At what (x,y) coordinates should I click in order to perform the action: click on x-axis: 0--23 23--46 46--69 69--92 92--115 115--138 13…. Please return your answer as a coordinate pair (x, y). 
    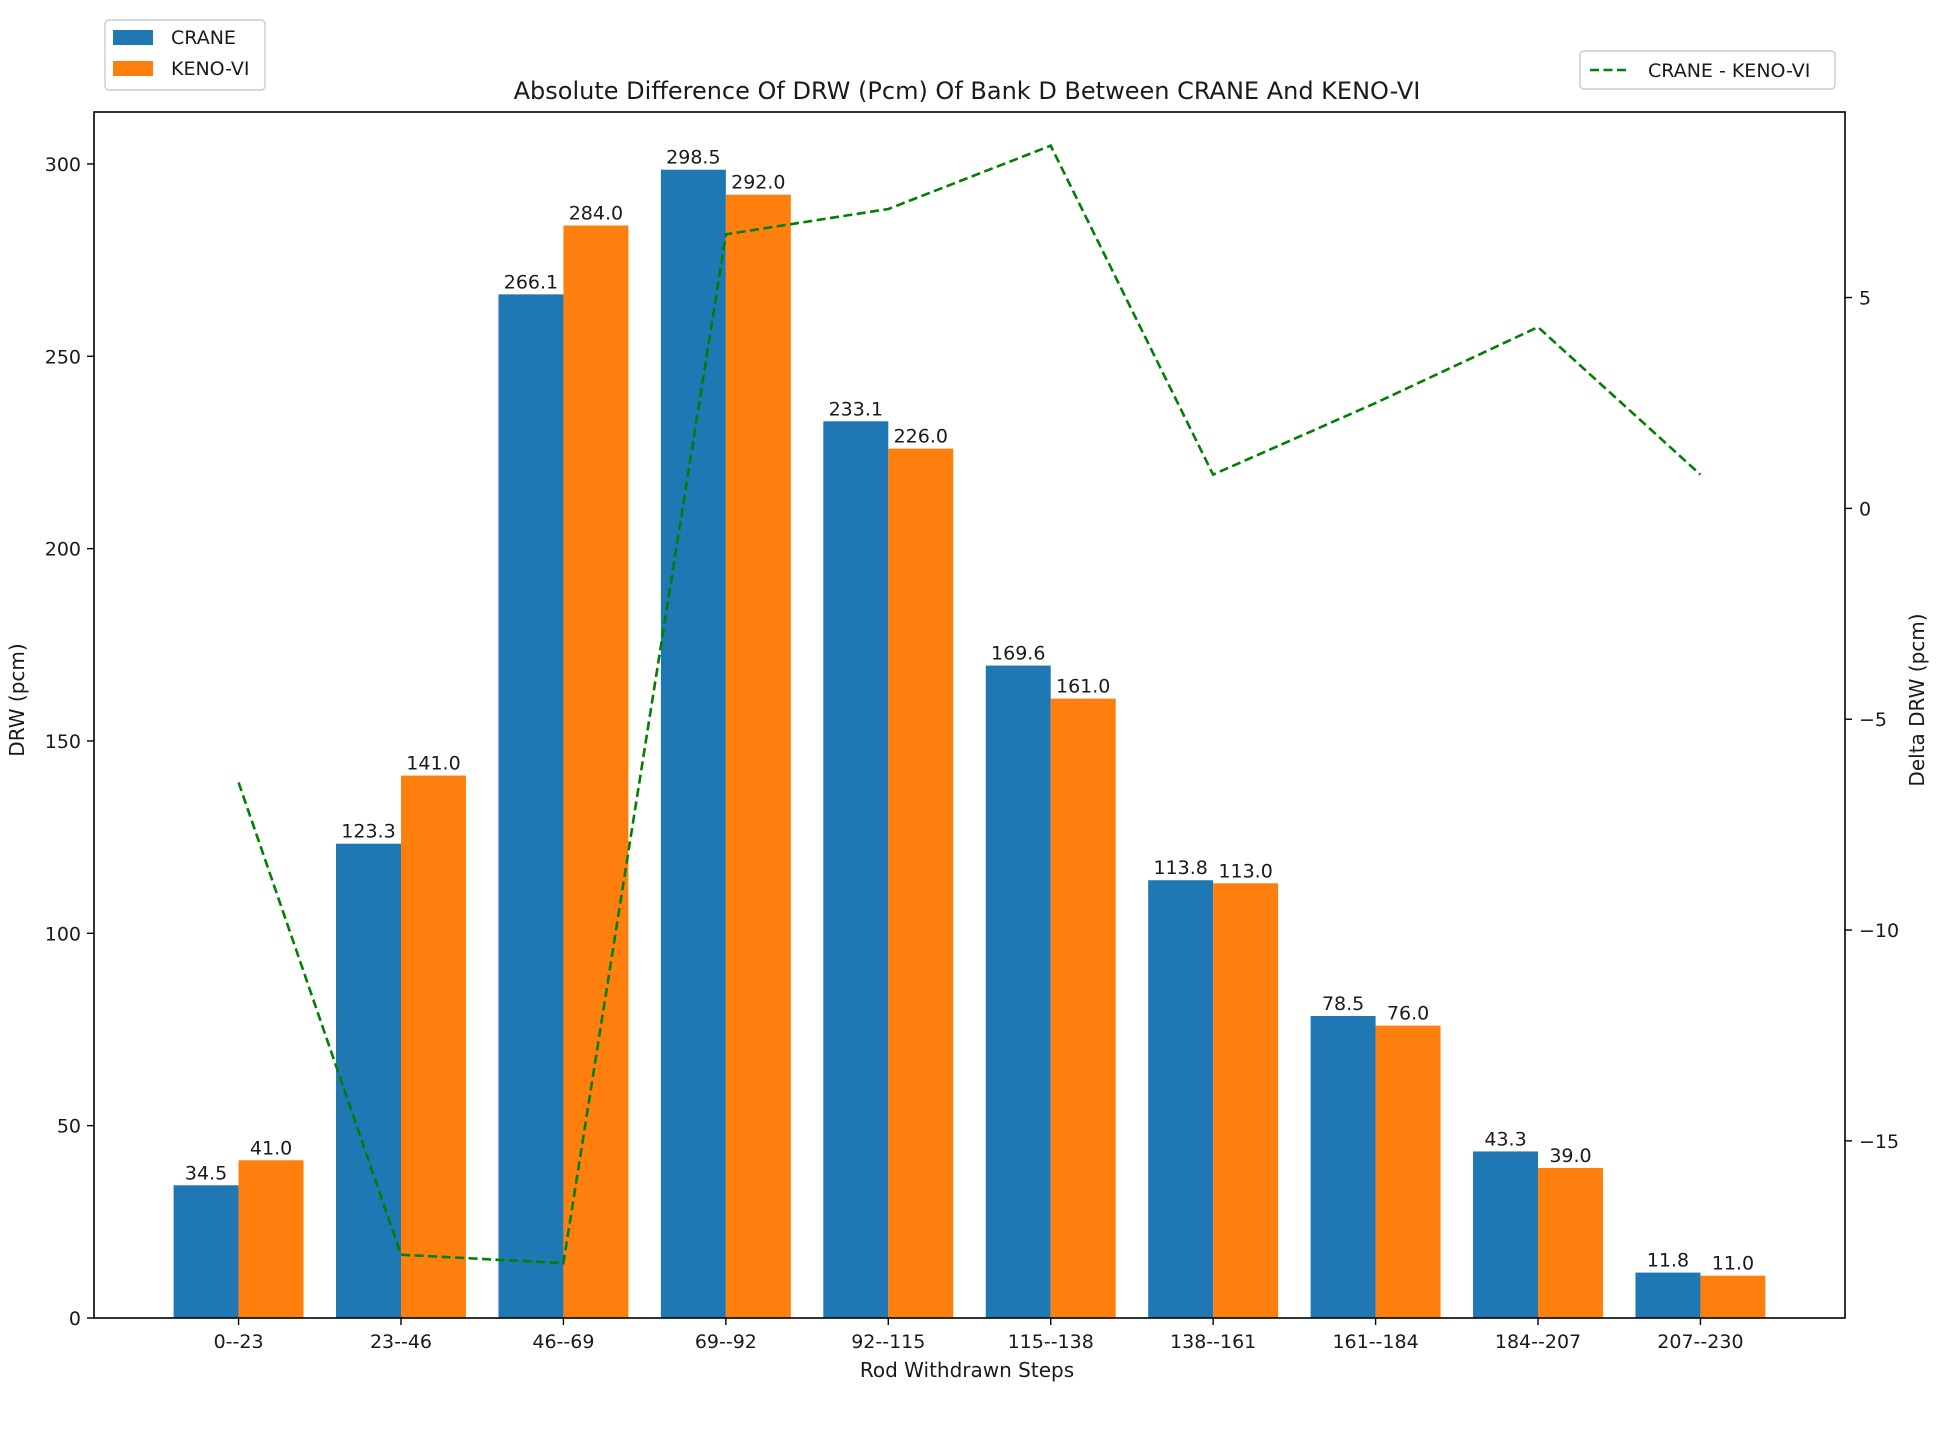
    Looking at the image, I should click on (979, 1335).